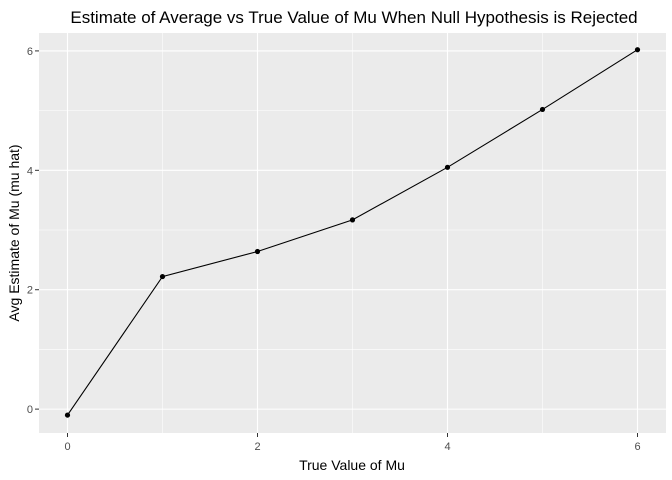 The width and height of the screenshot is (672, 480). I want to click on y-tick-label: 6, so click(30, 52).